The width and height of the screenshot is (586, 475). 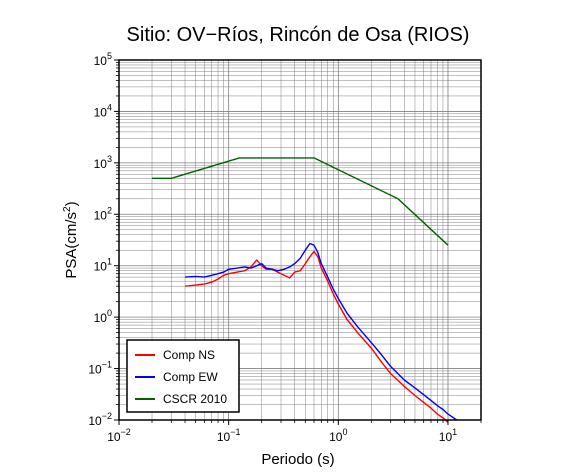 What do you see at coordinates (190, 377) in the screenshot?
I see `legend-label: Comp EW` at bounding box center [190, 377].